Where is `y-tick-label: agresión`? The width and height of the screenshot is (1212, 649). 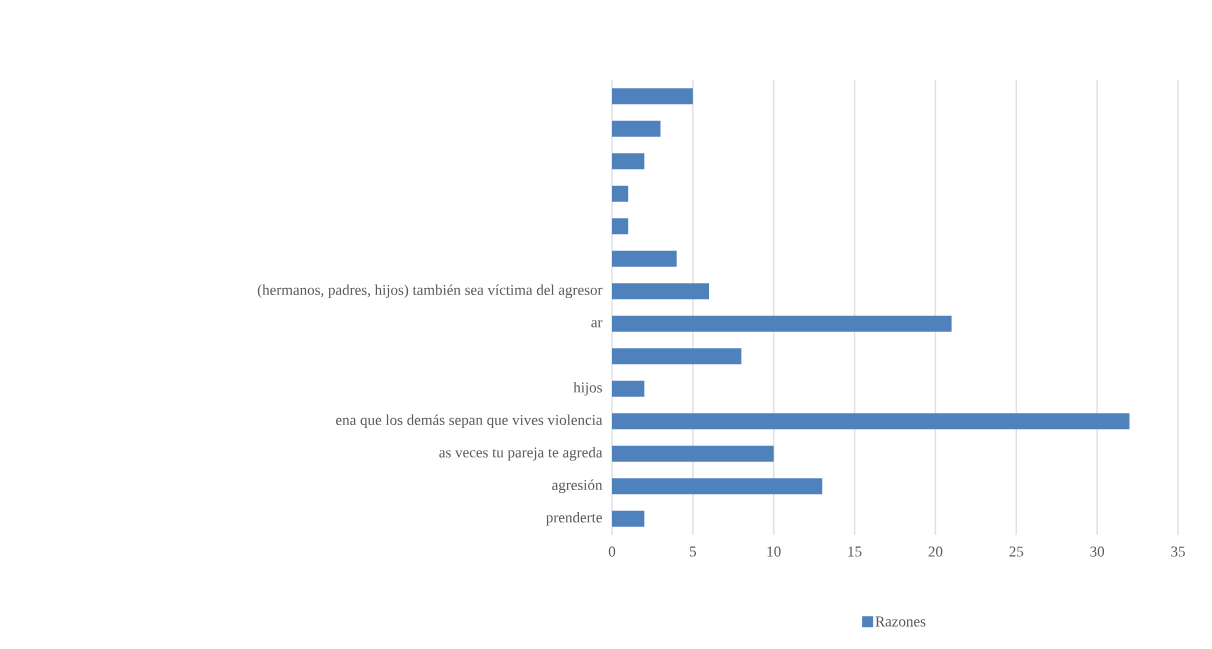
y-tick-label: agresión is located at coordinates (577, 486).